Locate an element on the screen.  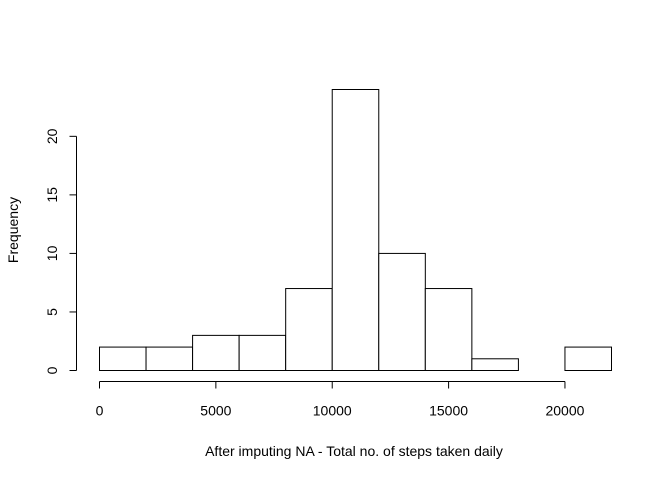
y-tick-label: 15 is located at coordinates (52, 195).